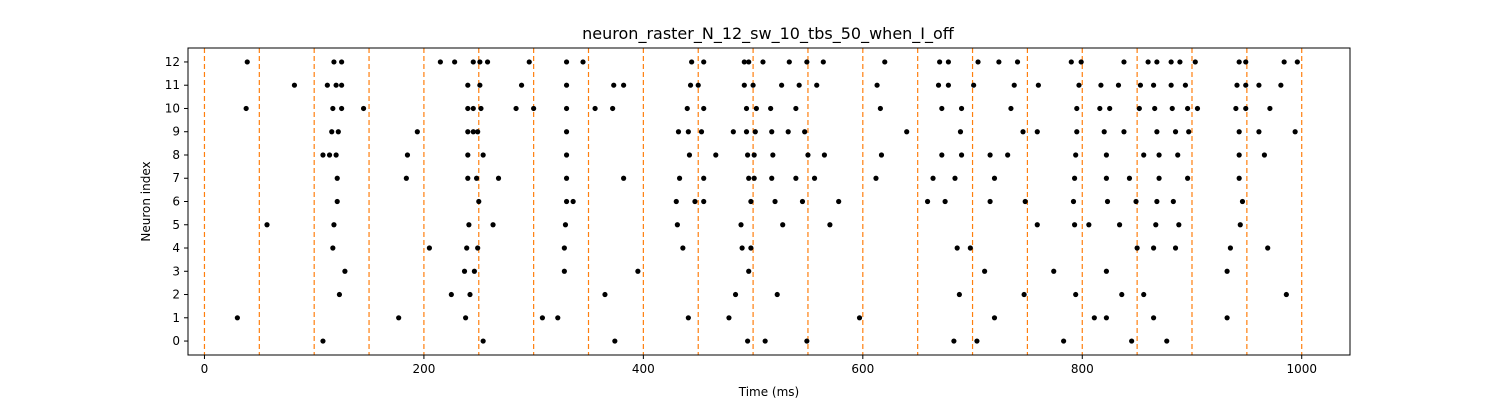 The height and width of the screenshot is (400, 1500). I want to click on y-tick-label: 4, so click(176, 248).